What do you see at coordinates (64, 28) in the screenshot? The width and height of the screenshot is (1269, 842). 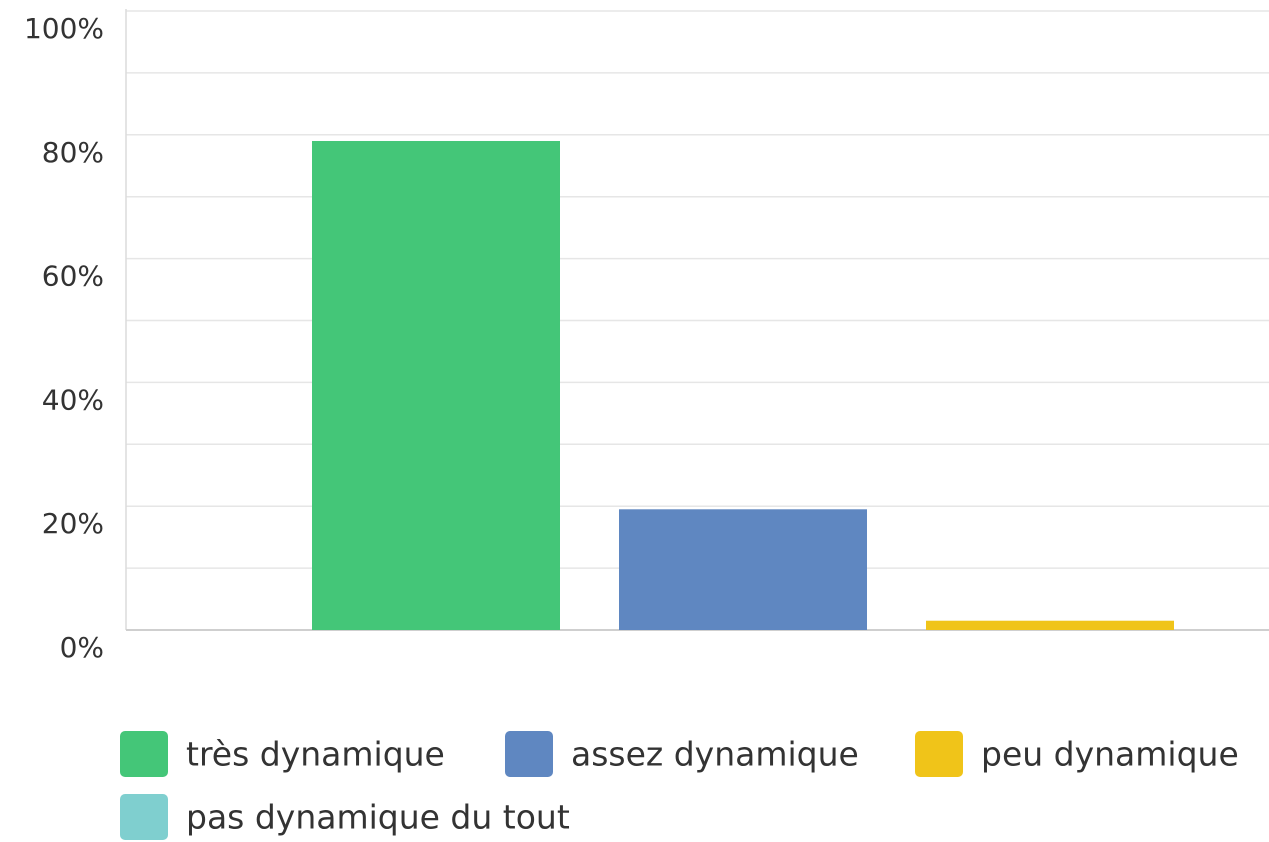 I see `y-tick-label: 100%` at bounding box center [64, 28].